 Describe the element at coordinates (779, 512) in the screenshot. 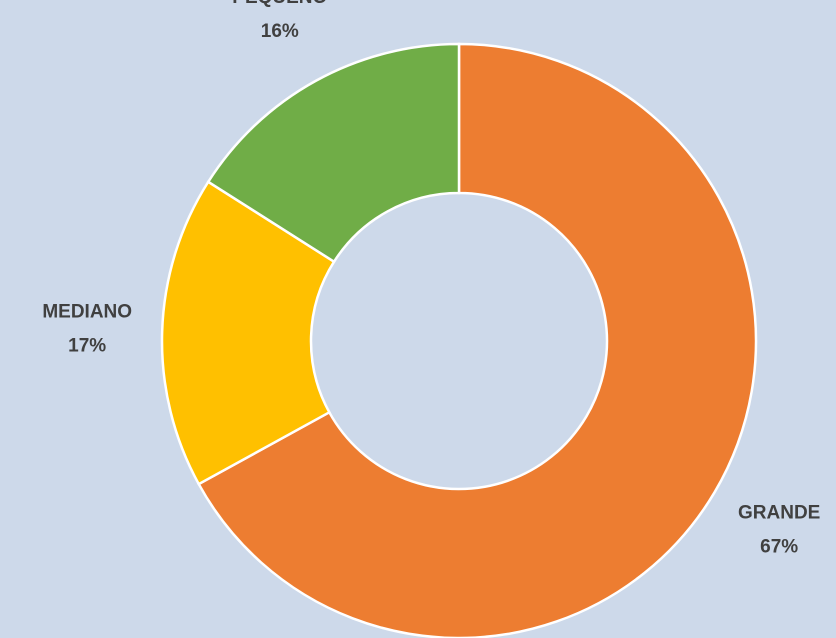

I see `slice-label: GRANDE` at that location.